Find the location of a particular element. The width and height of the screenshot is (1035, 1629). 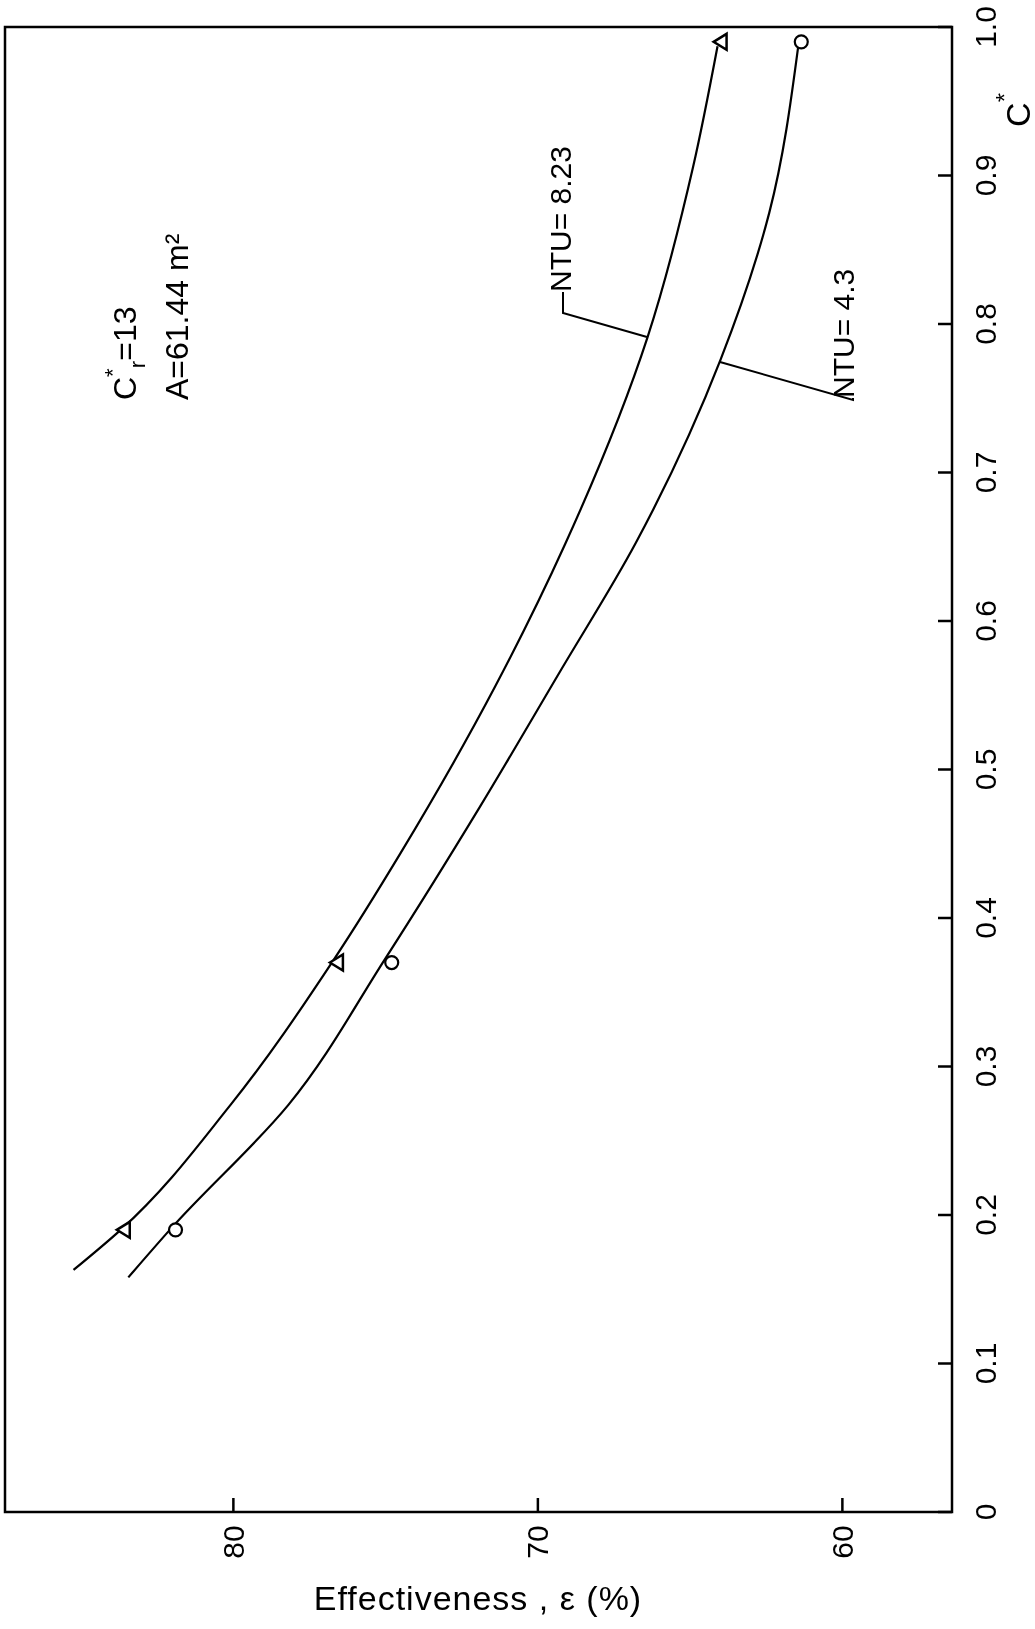

x-tick-label: 70 is located at coordinates (538, 1542).